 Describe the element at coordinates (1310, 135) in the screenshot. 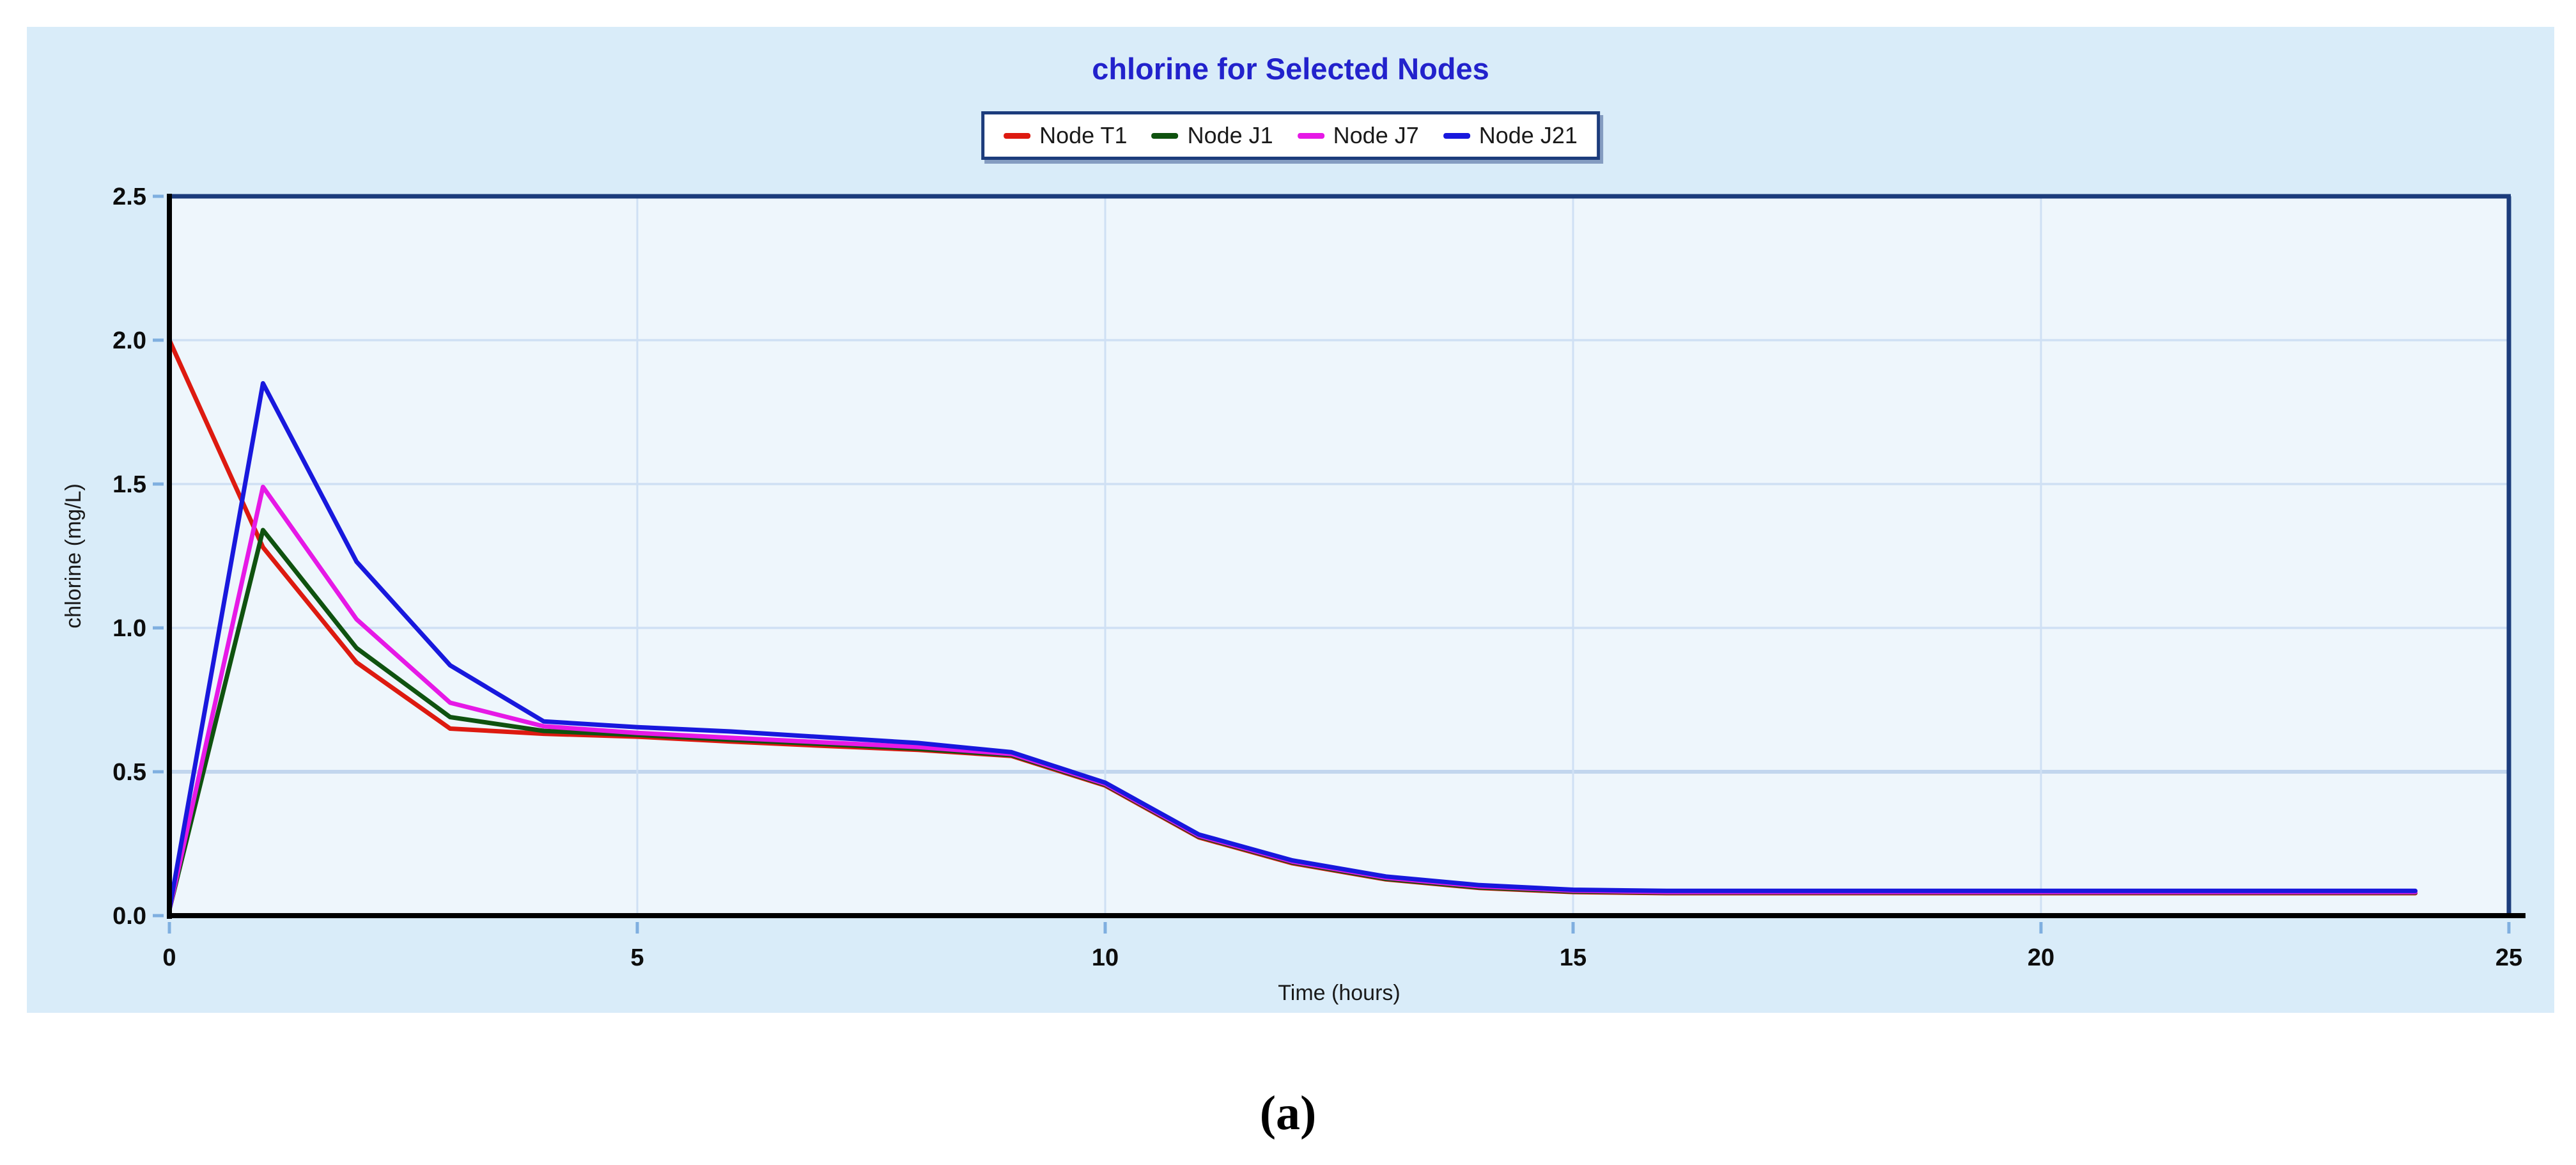

I see `legend-swatch-node-j7-icon` at that location.